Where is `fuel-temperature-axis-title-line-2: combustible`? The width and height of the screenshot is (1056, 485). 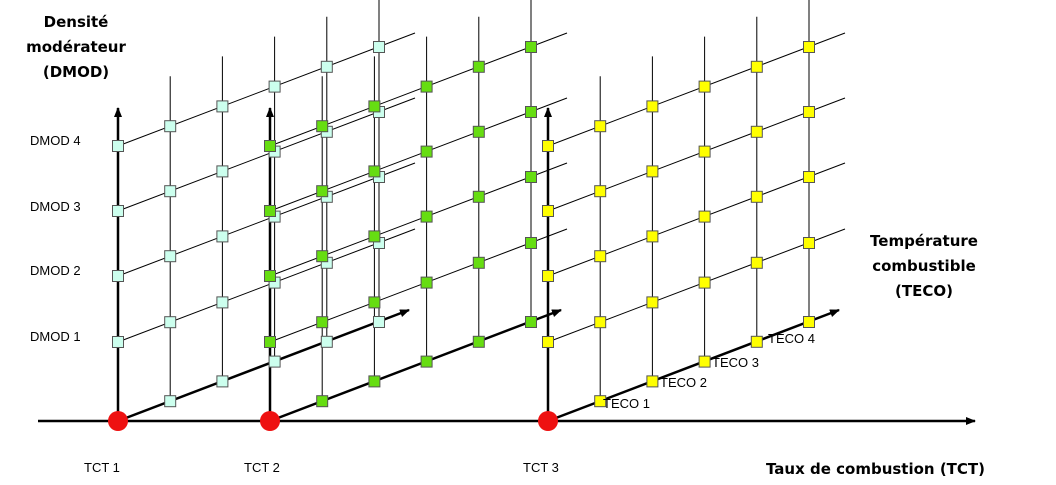
fuel-temperature-axis-title-line-2: combustible is located at coordinates (924, 266).